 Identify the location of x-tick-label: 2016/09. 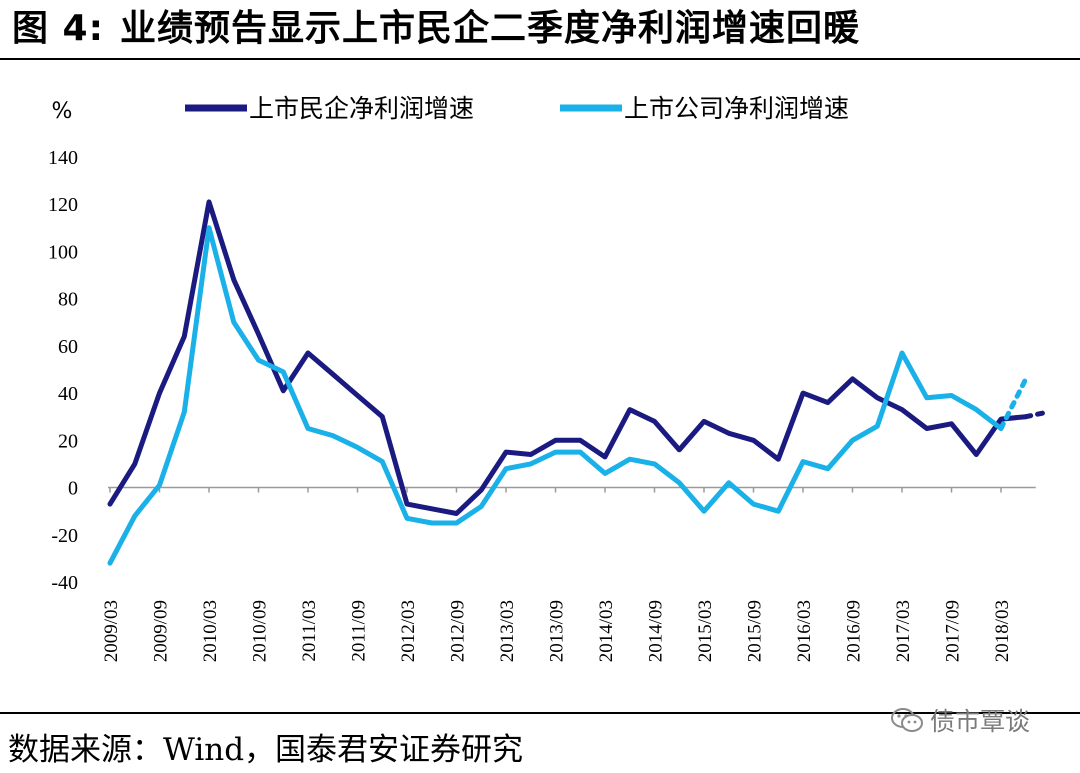
(854, 631).